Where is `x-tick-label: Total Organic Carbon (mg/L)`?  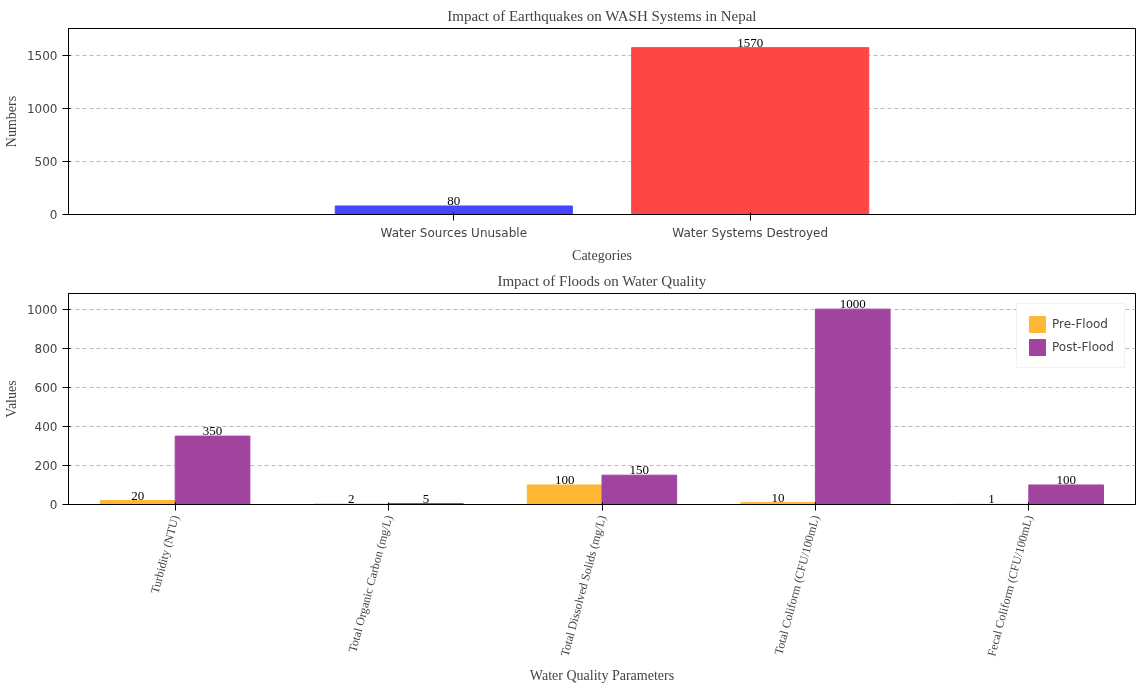
x-tick-label: Total Organic Carbon (mg/L) is located at coordinates (370, 583).